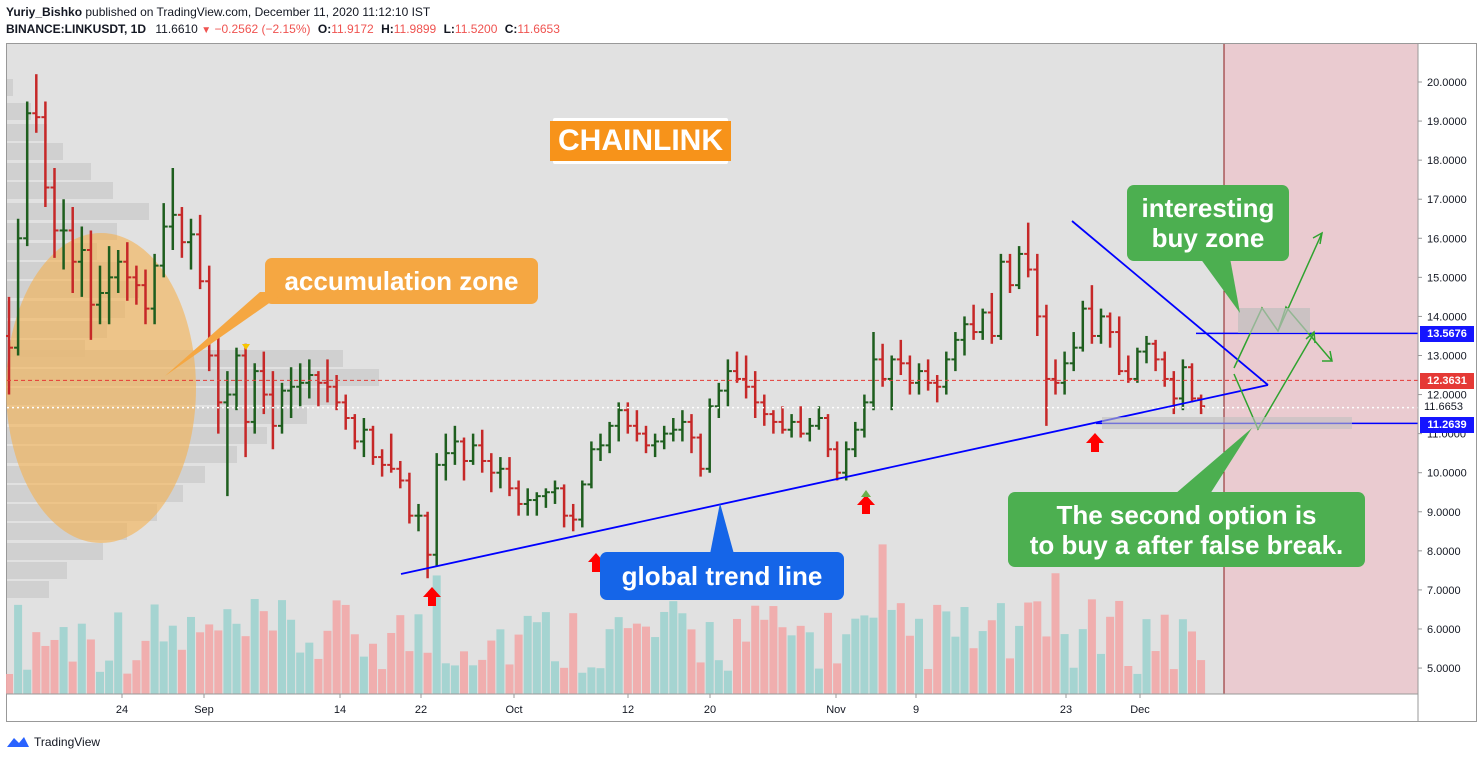  I want to click on projection-zone, so click(1321, 369).